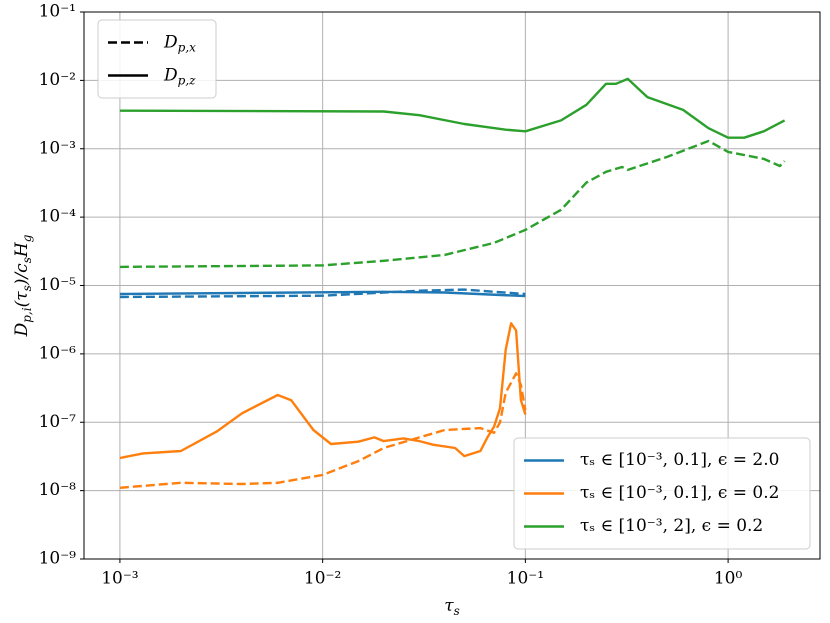 The width and height of the screenshot is (830, 623). I want to click on y-axis-label-part: (τ, so click(22, 299).